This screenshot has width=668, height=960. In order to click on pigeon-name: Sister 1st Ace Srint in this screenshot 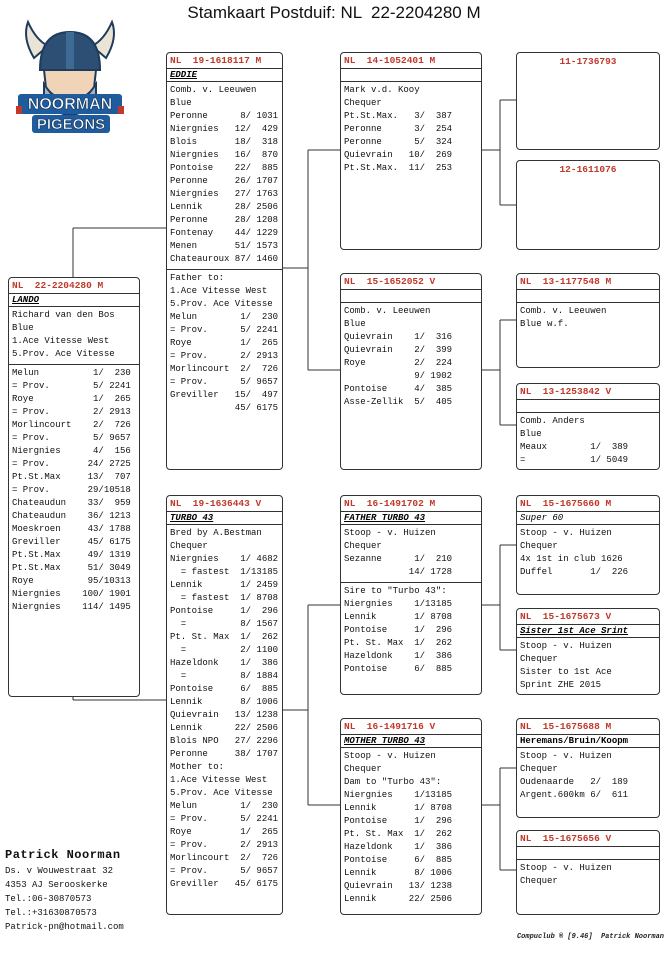, I will do `click(588, 631)`.